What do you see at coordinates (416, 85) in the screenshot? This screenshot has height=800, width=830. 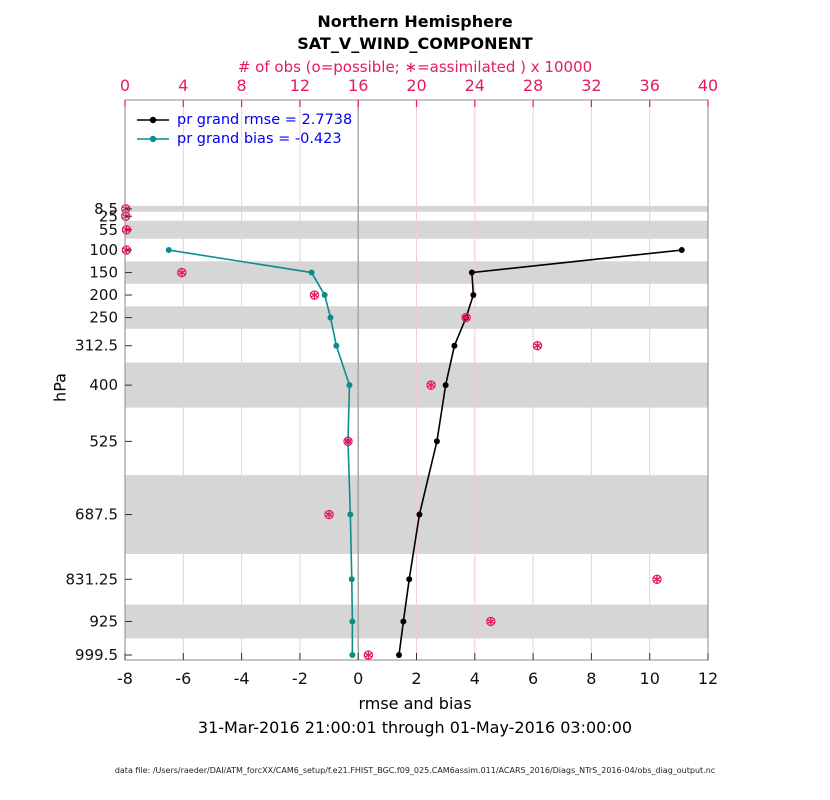 I see `svg-text: 20` at bounding box center [416, 85].